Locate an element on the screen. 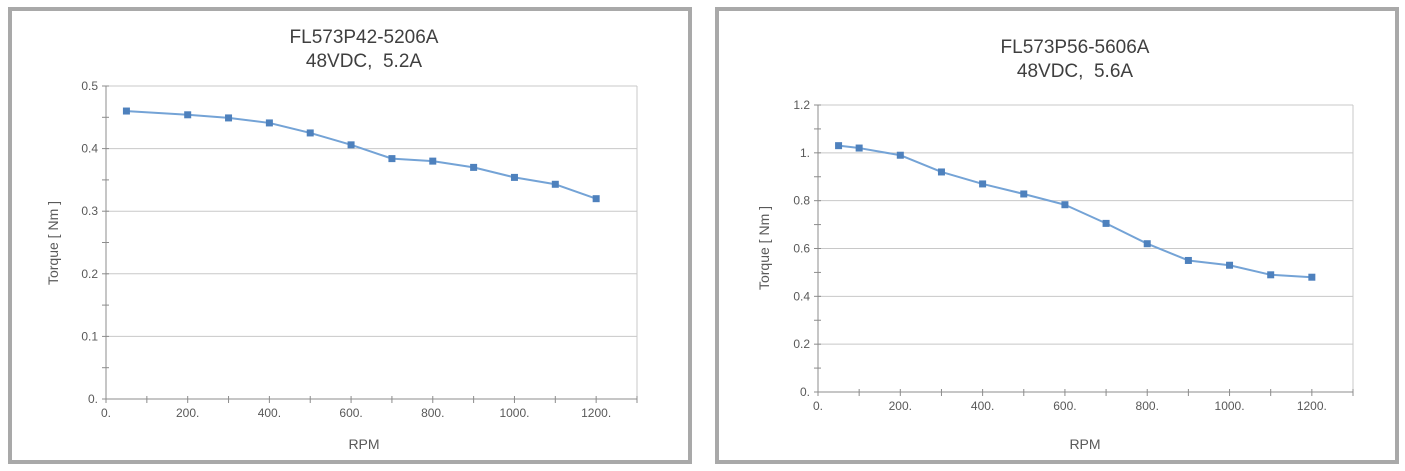 This screenshot has height=471, width=1405. y-tick-label: 0.1 is located at coordinates (89, 336).